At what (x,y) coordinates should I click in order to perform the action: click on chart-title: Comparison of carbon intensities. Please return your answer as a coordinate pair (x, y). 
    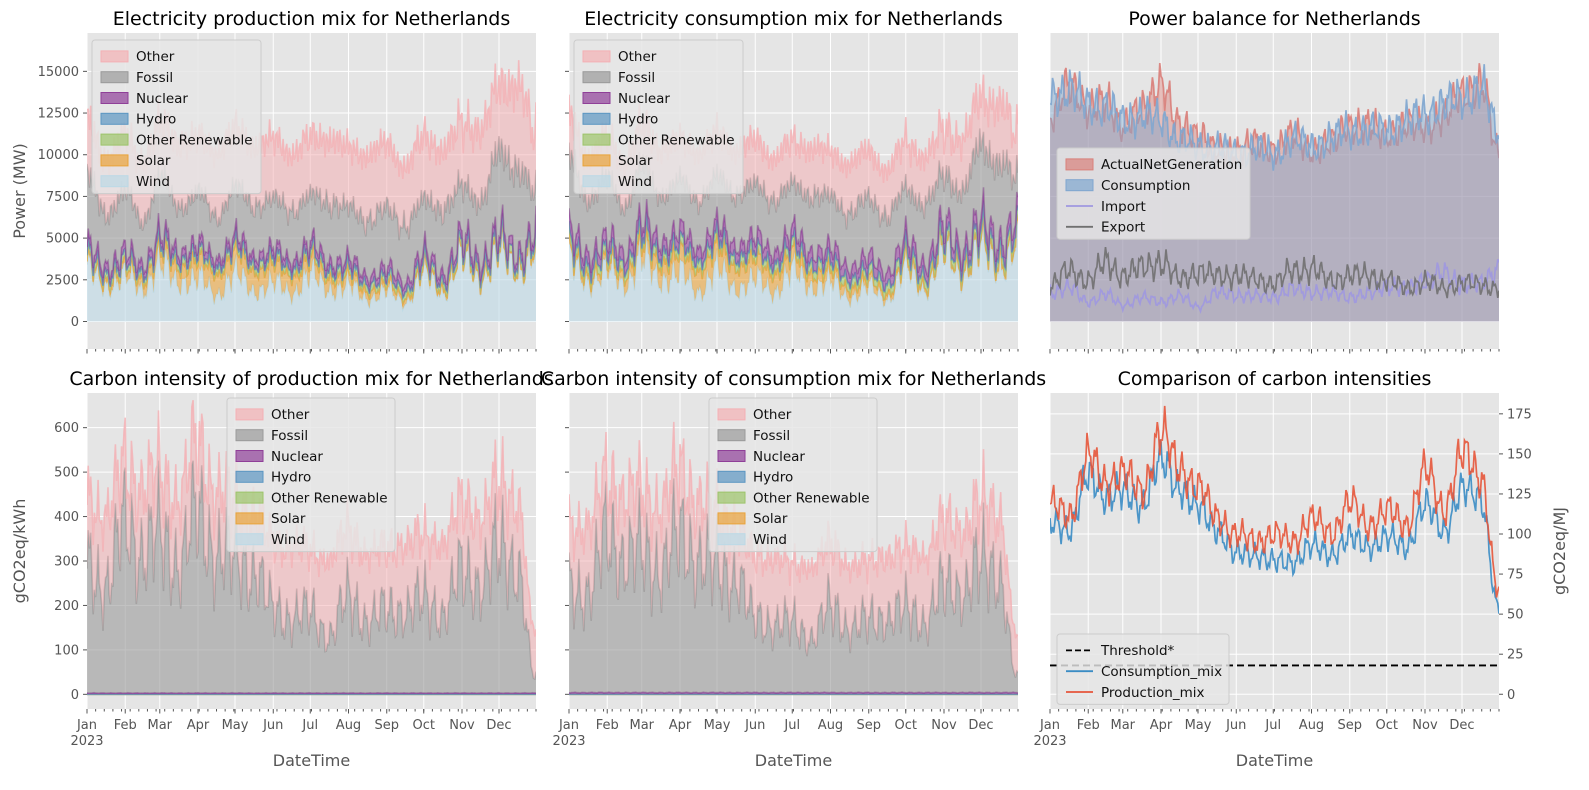
    Looking at the image, I should click on (1275, 379).